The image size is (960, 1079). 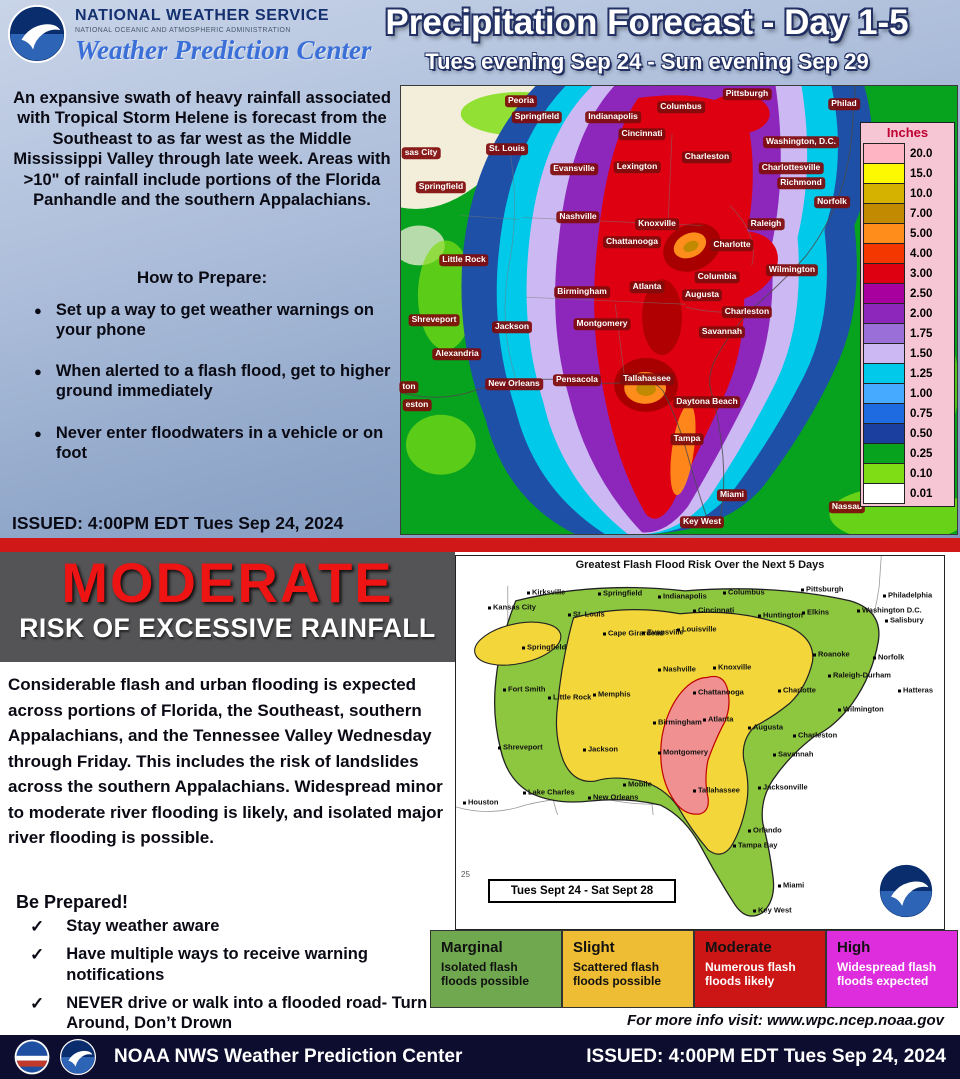 What do you see at coordinates (485, 974) in the screenshot?
I see `risk-cell-desc: Isolated flash floods possible` at bounding box center [485, 974].